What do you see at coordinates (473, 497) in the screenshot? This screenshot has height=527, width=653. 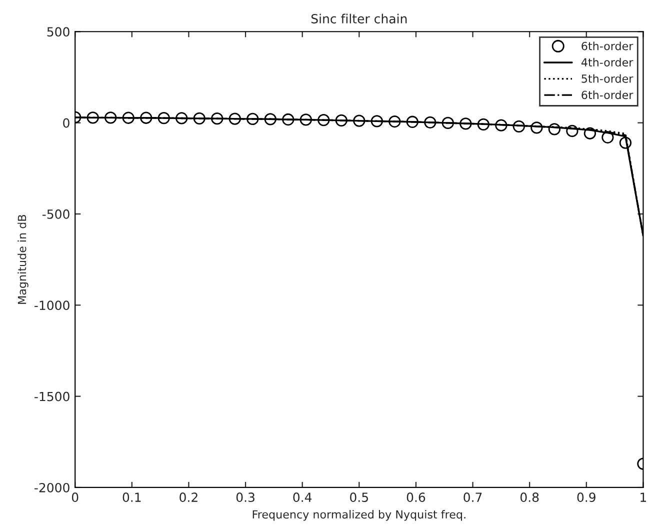 I see `x-tick-label: 0.7` at bounding box center [473, 497].